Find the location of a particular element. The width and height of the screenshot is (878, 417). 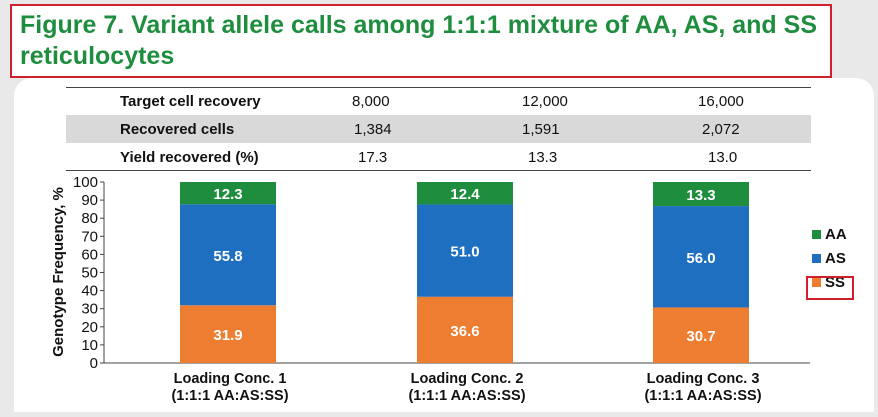

data-label-ss: 36.6 is located at coordinates (464, 331).